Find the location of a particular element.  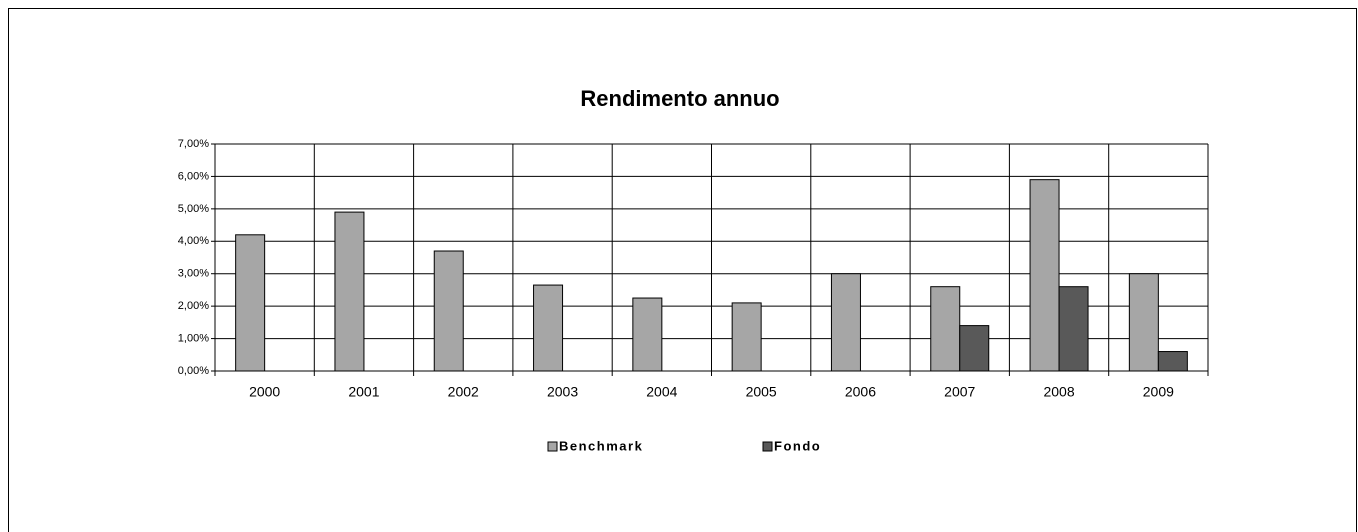

y-tick-label: 2,00% is located at coordinates (193, 306).